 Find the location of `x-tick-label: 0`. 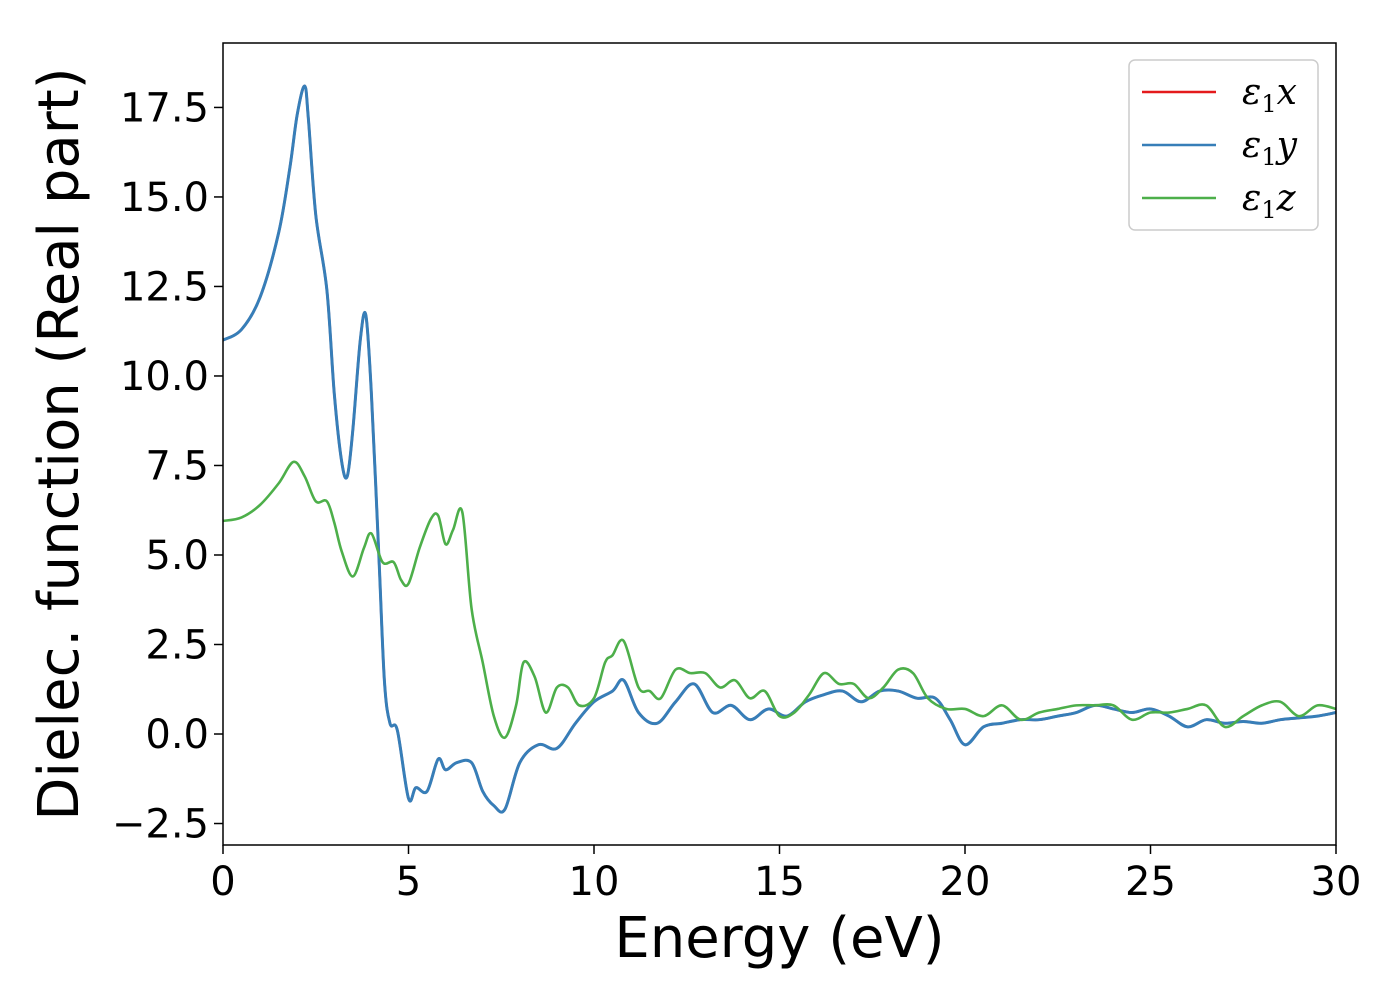

x-tick-label: 0 is located at coordinates (222, 882).